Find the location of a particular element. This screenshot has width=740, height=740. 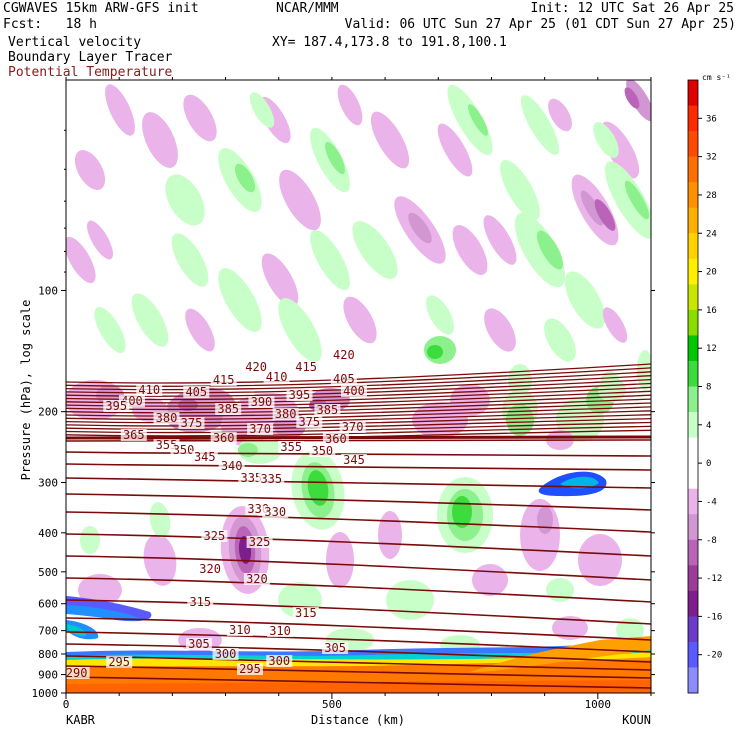

tracer-aloft-core is located at coordinates (579, 482).